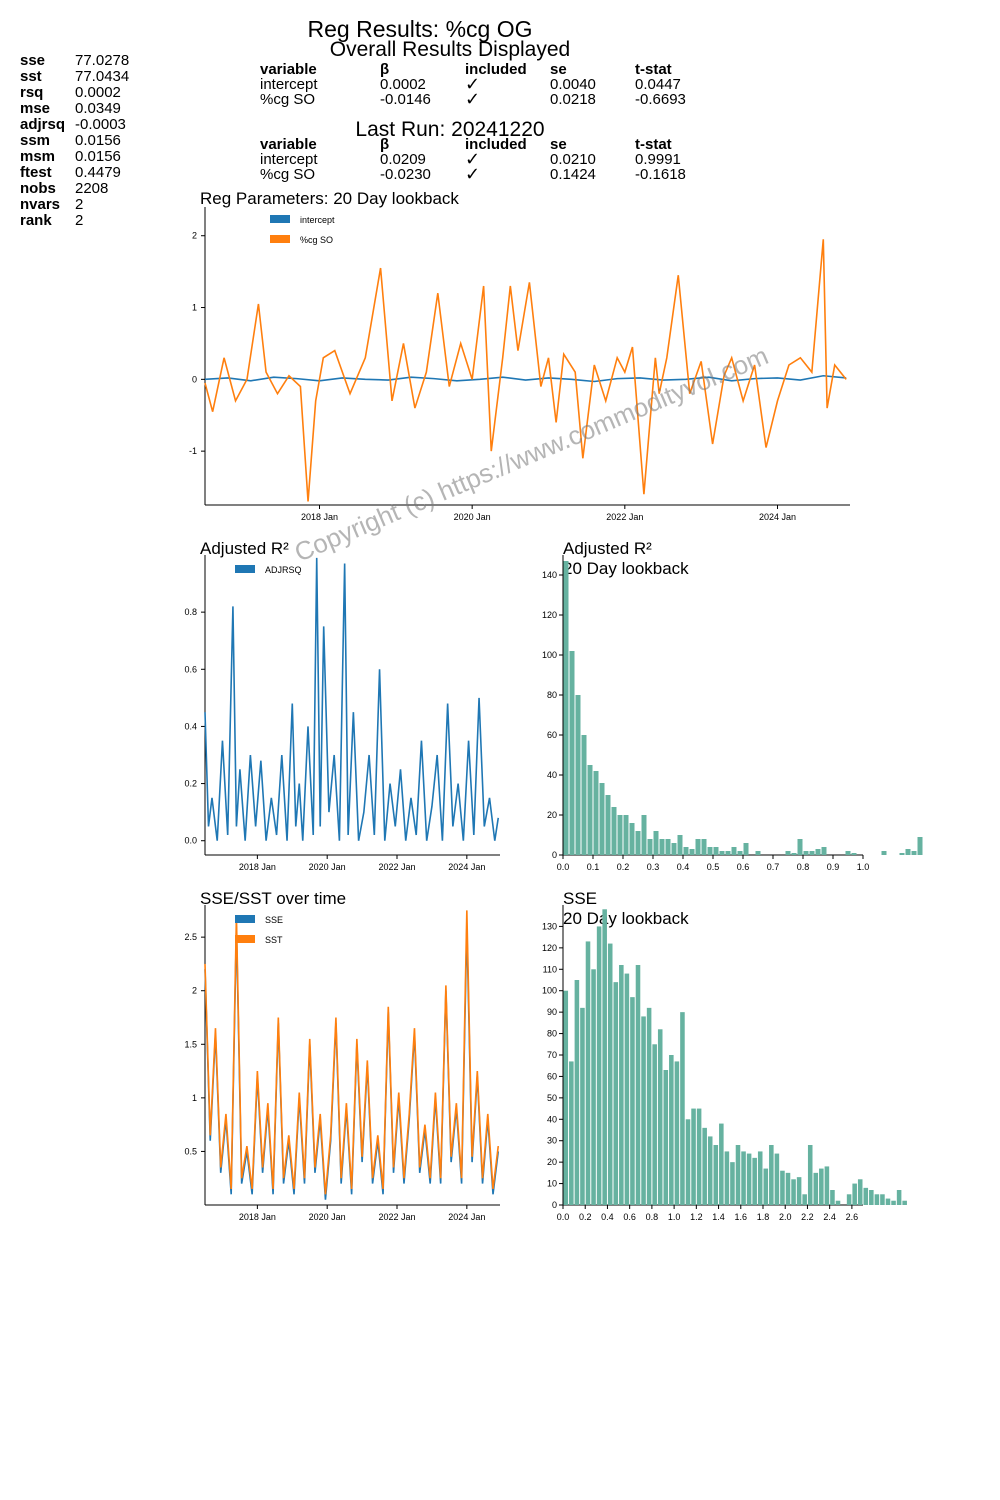 This screenshot has width=1000, height=1500. Describe the element at coordinates (658, 159) in the screenshot. I see `table-cell: 0.9991` at that location.